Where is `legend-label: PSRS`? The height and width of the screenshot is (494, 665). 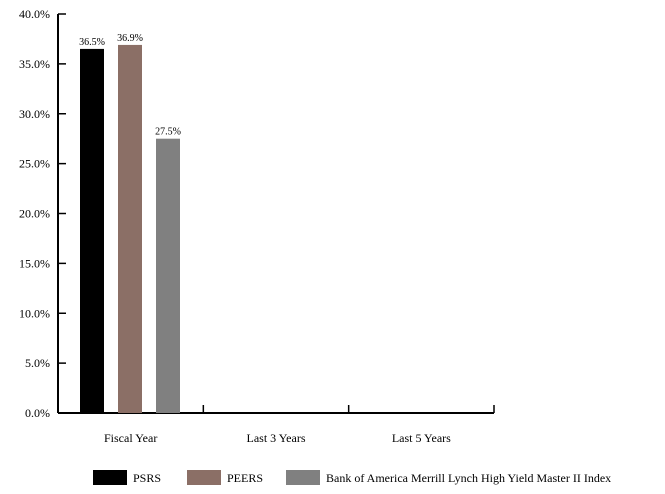 legend-label: PSRS is located at coordinates (147, 478).